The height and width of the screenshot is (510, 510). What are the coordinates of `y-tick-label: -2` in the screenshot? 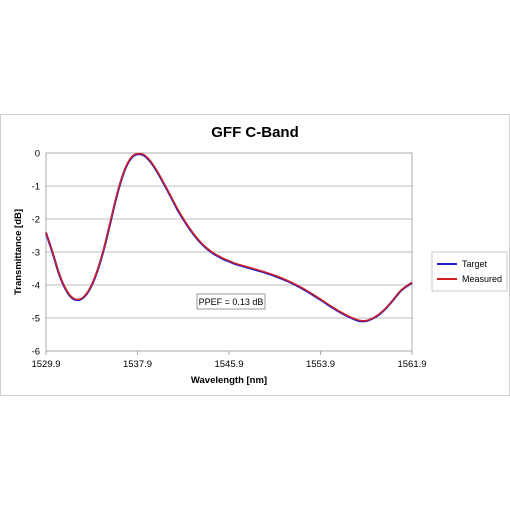 It's located at (36, 220).